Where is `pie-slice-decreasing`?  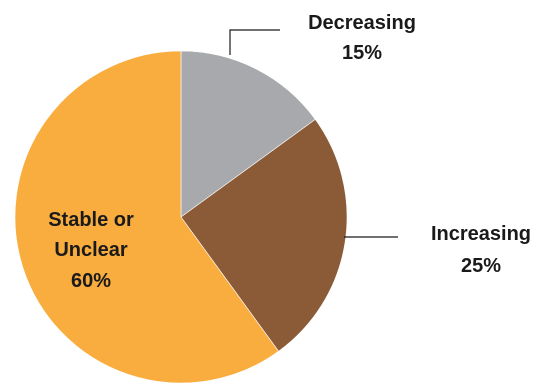
pie-slice-decreasing is located at coordinates (248, 134).